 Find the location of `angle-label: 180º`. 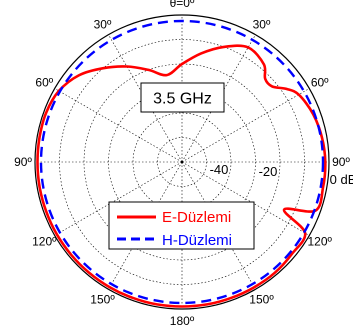

angle-label: 180º is located at coordinates (182, 321).